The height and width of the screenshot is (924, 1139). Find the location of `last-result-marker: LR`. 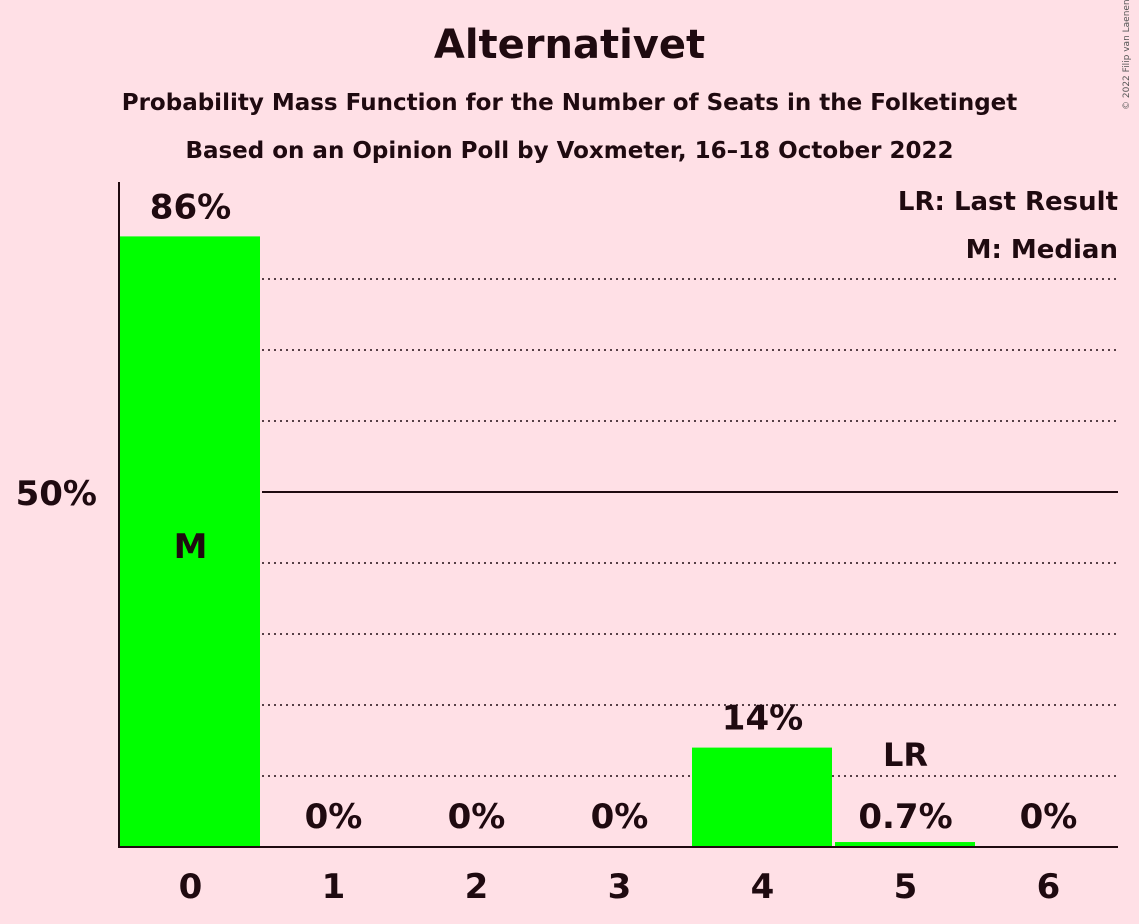

last-result-marker: LR is located at coordinates (905, 755).